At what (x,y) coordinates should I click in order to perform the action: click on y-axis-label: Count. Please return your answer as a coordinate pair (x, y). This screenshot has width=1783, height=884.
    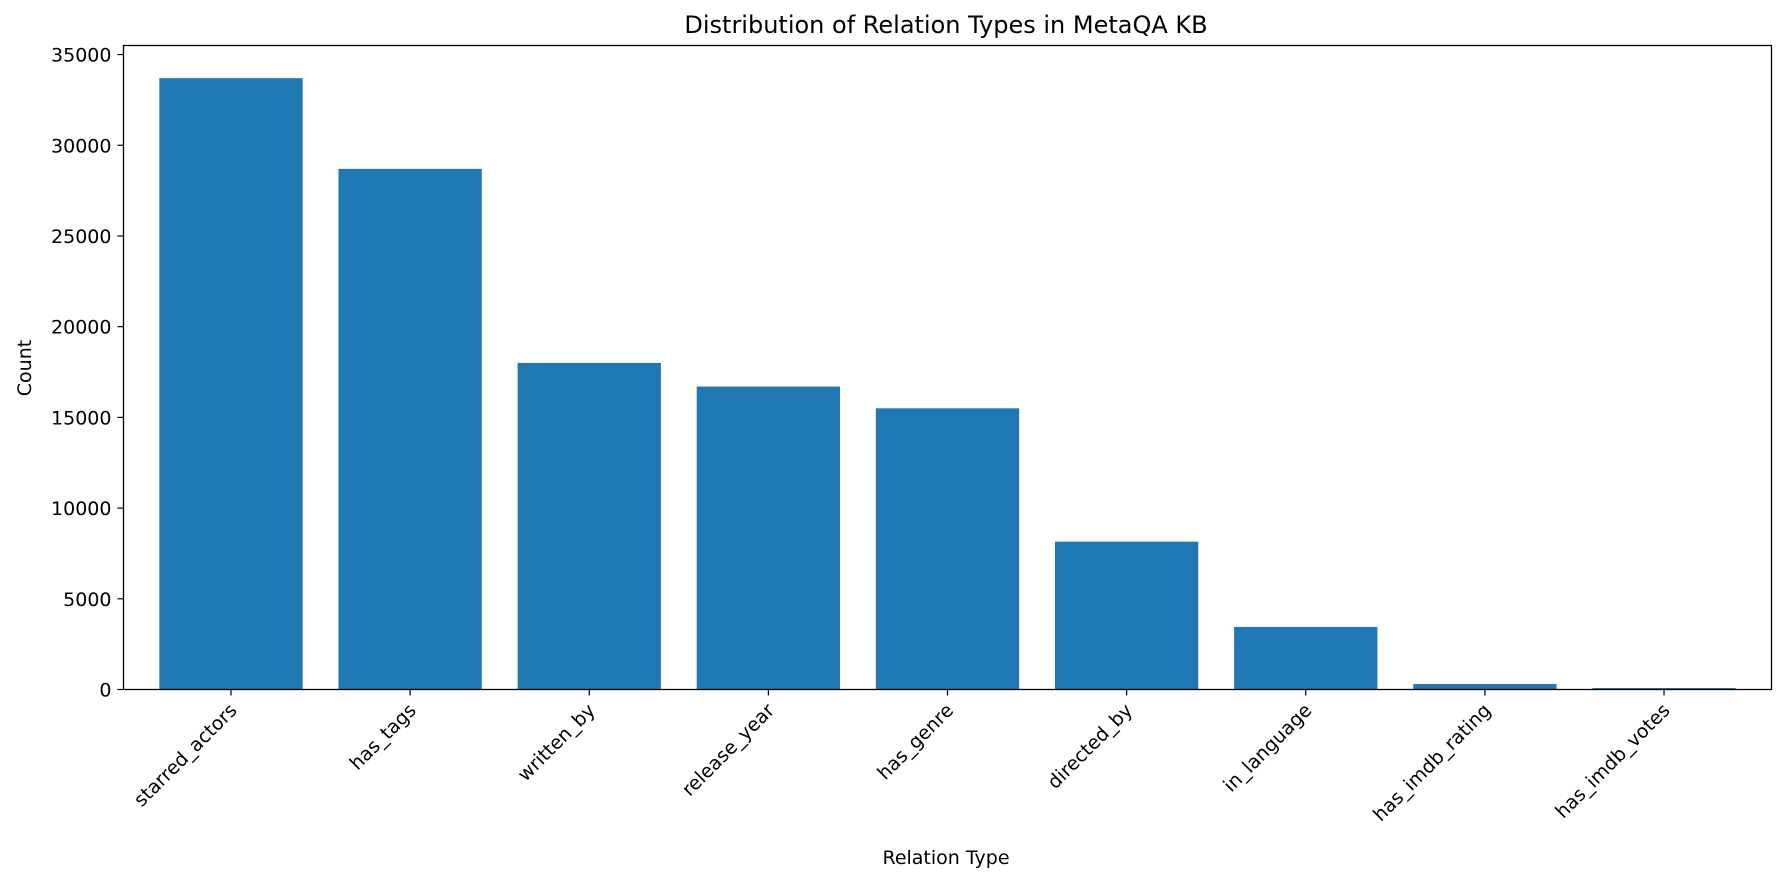
    Looking at the image, I should click on (25, 368).